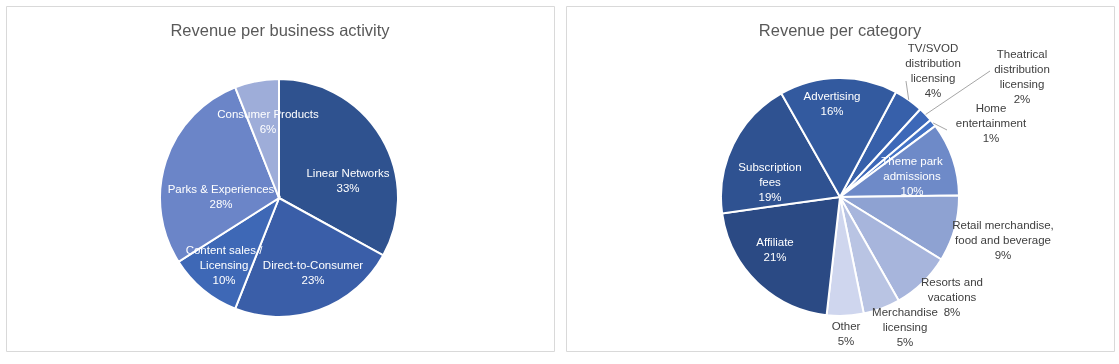  I want to click on slice-label: Merchandise licensing, so click(905, 319).